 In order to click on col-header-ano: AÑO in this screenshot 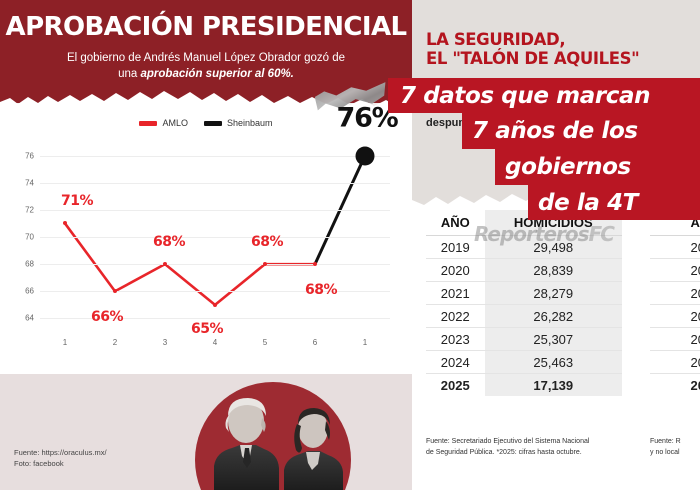, I will do `click(455, 223)`.